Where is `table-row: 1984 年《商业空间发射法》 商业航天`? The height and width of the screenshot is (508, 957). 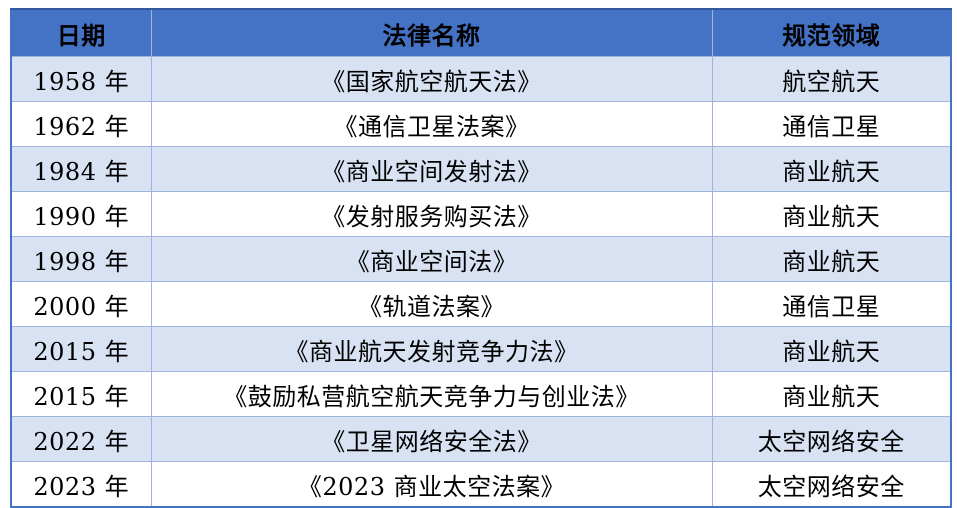
table-row: 1984 年《商业空间发射法》 商业航天 is located at coordinates (481, 169).